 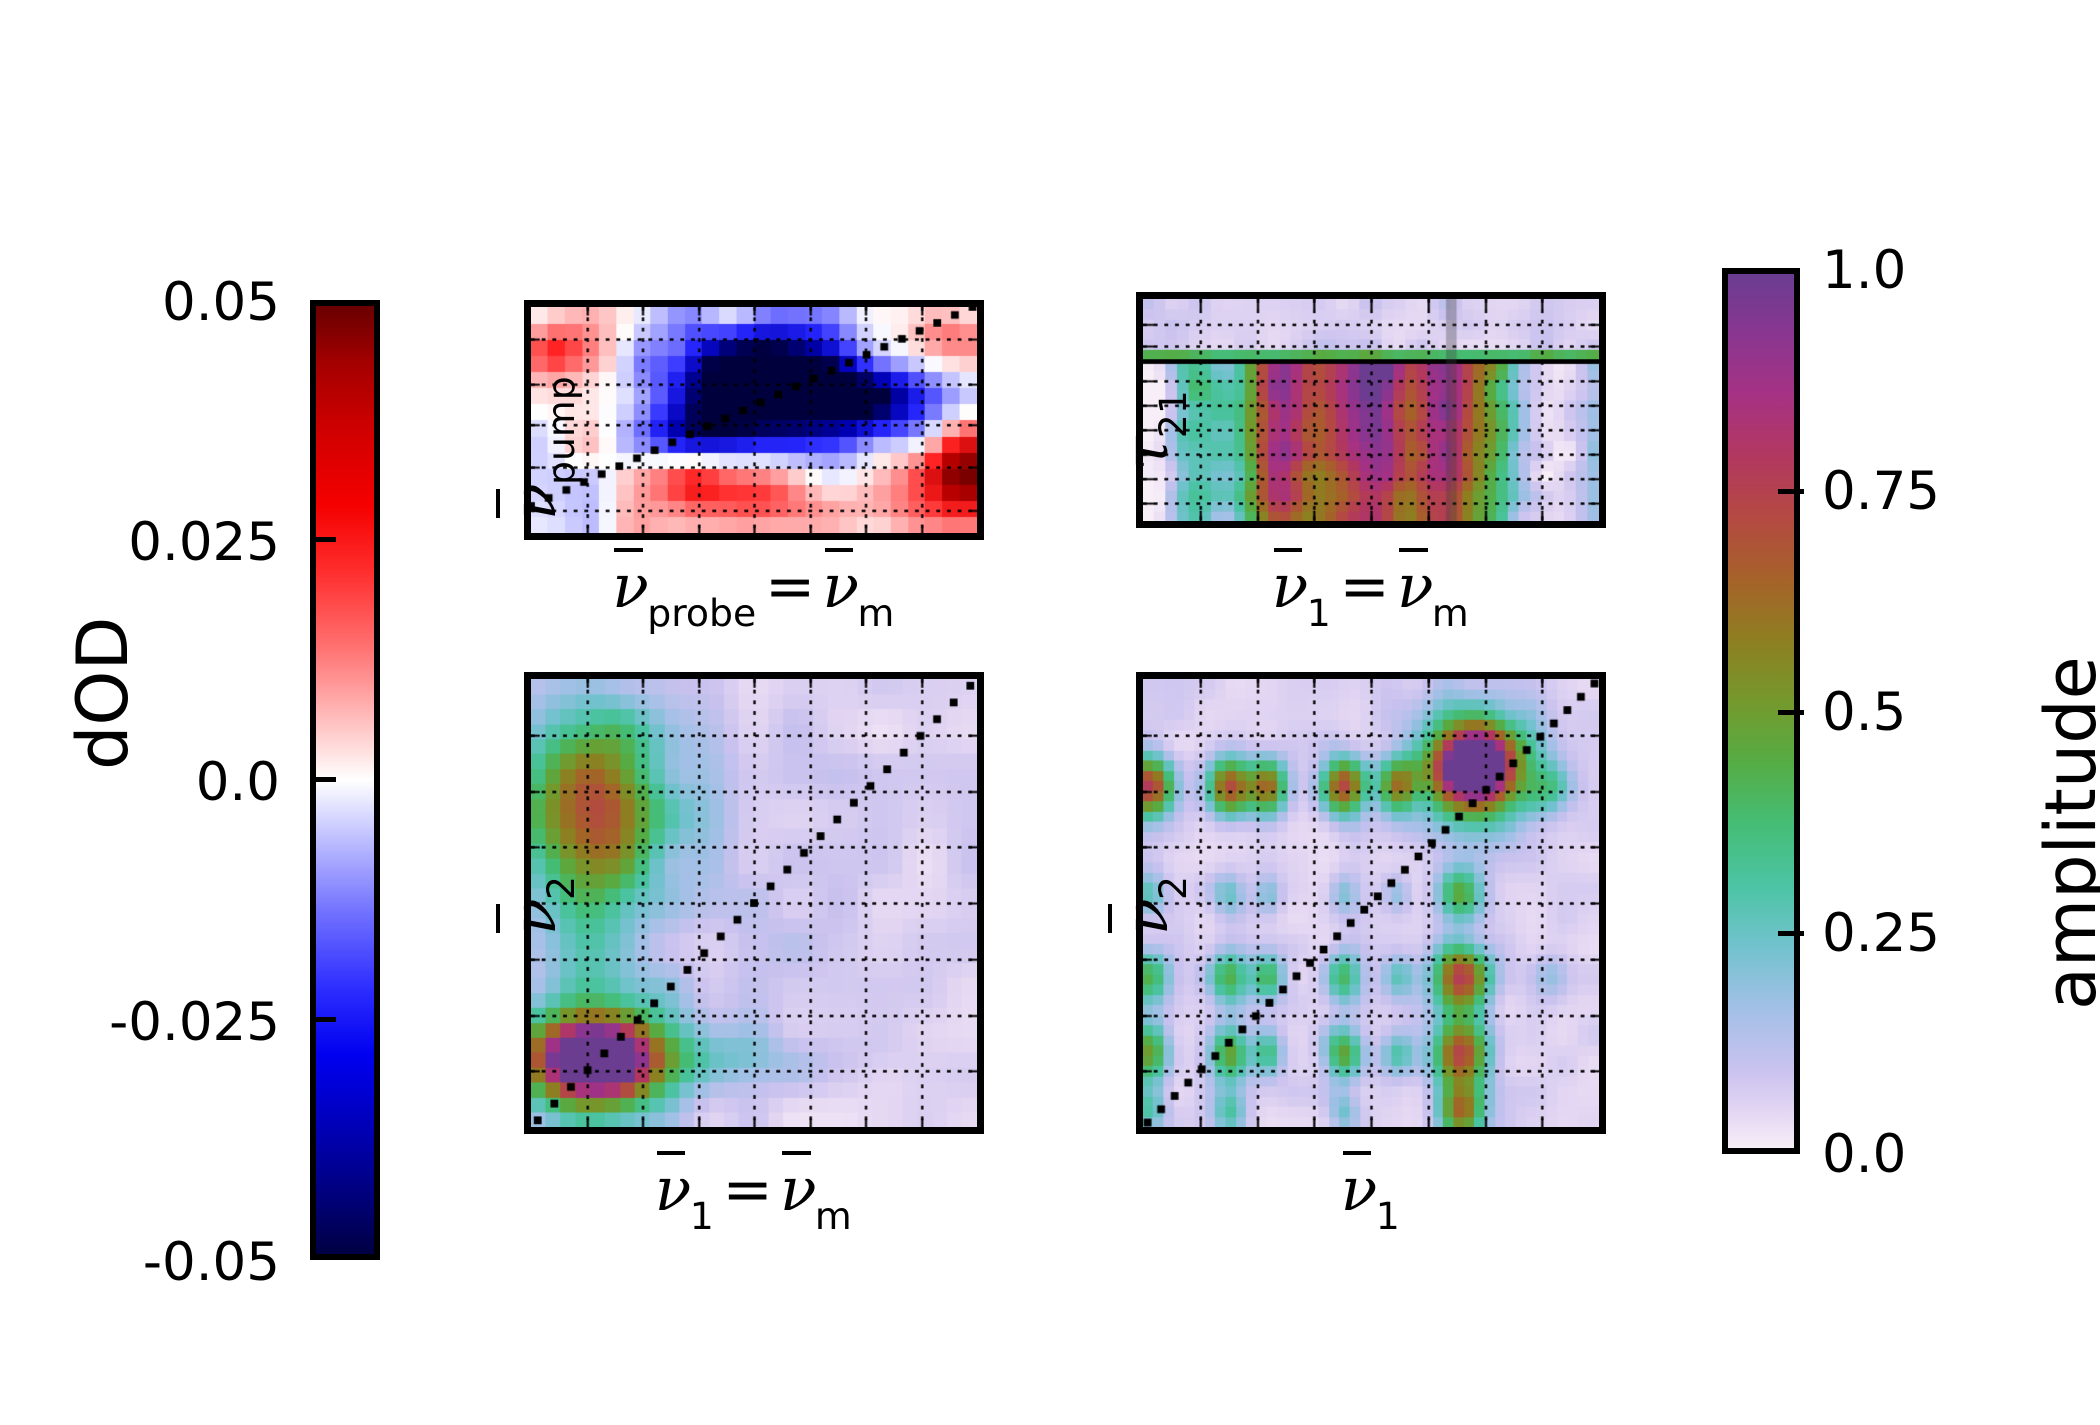 I want to click on subscript-pump: pump, so click(x=561, y=431).